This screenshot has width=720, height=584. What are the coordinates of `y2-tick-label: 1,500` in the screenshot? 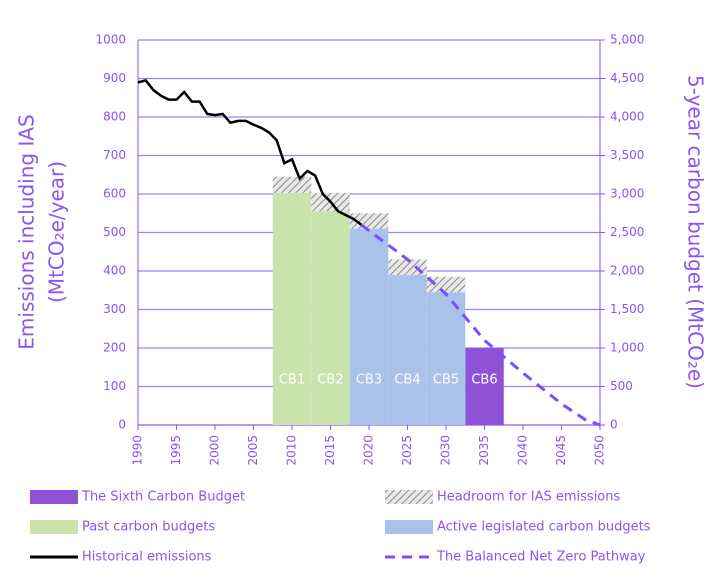 It's located at (627, 309).